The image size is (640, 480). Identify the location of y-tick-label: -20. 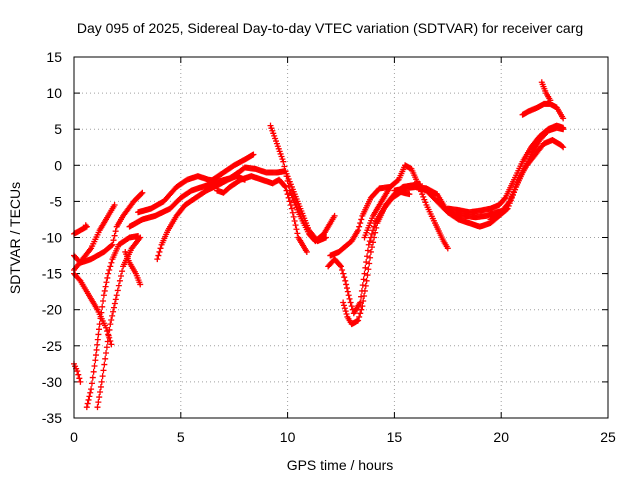
(52, 310).